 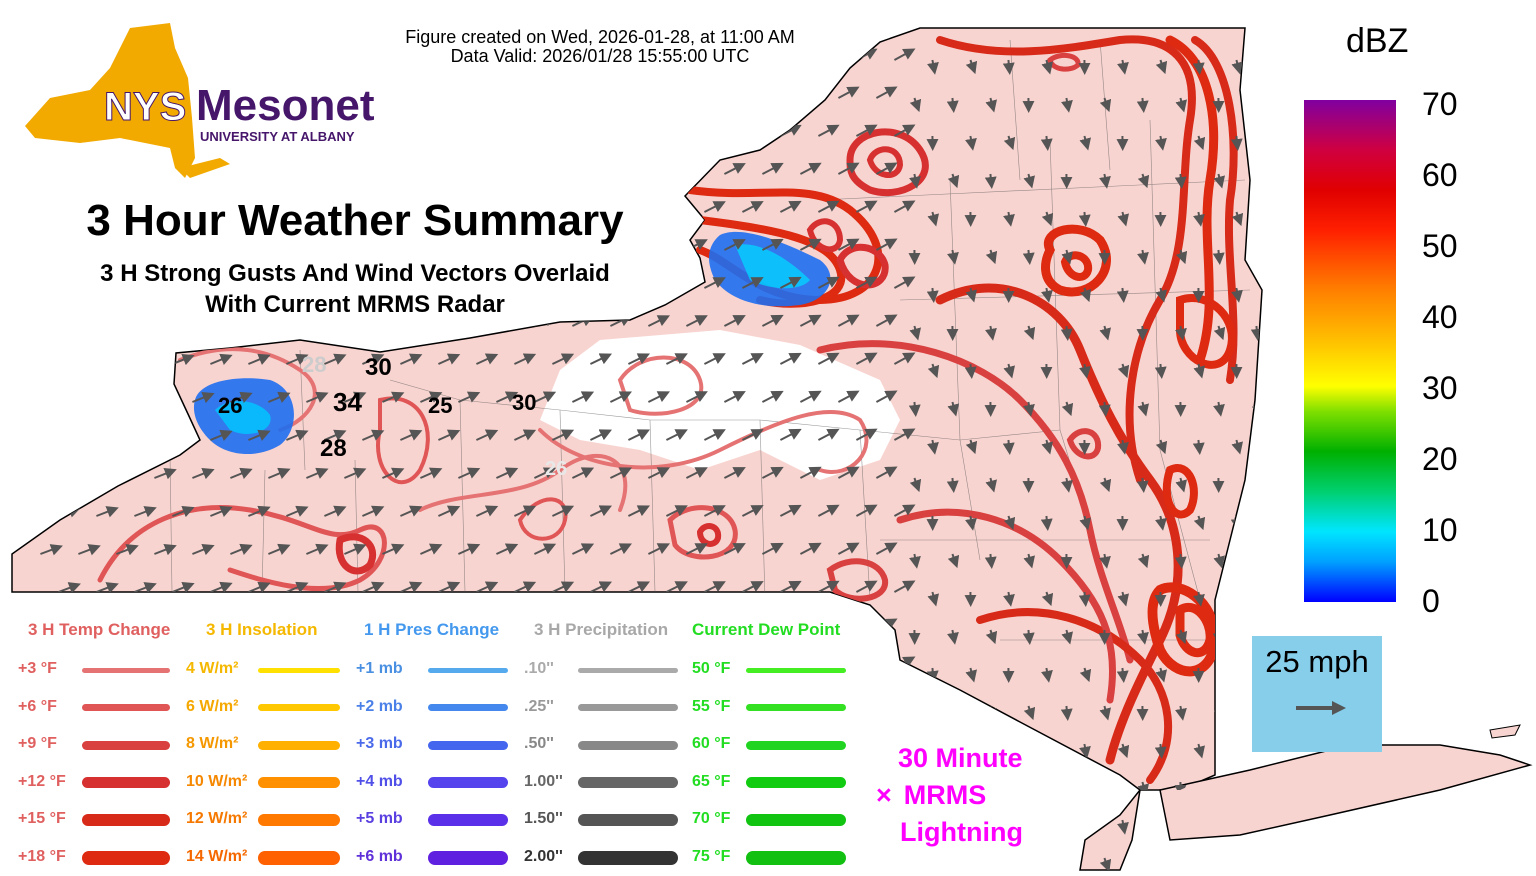 What do you see at coordinates (379, 818) in the screenshot?
I see `legend-label-pressure: +5 mb` at bounding box center [379, 818].